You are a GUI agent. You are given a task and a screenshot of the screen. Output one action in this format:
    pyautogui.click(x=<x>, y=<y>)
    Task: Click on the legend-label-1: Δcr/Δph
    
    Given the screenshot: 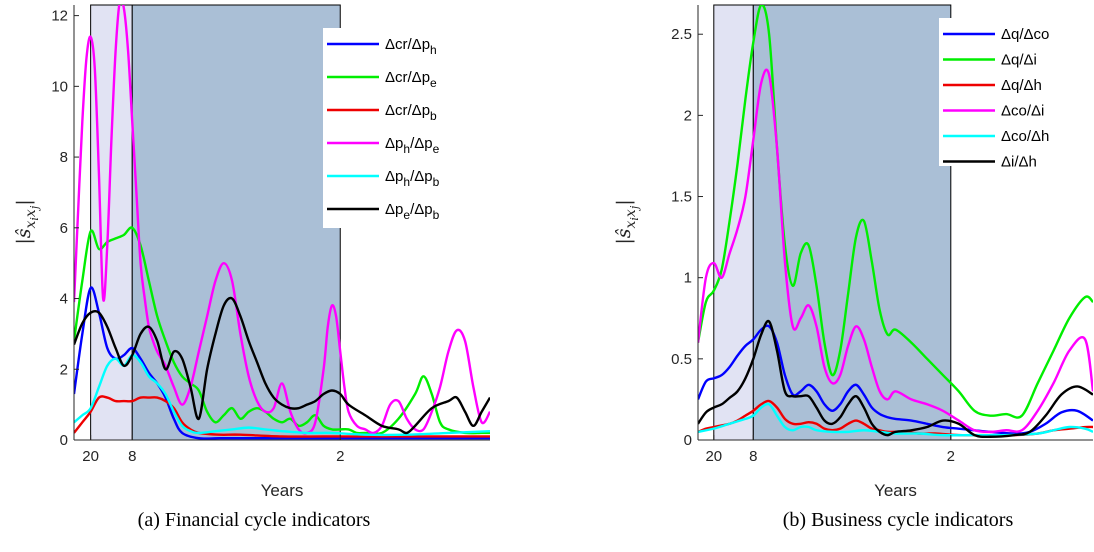 What is the action you would take?
    pyautogui.click(x=411, y=46)
    